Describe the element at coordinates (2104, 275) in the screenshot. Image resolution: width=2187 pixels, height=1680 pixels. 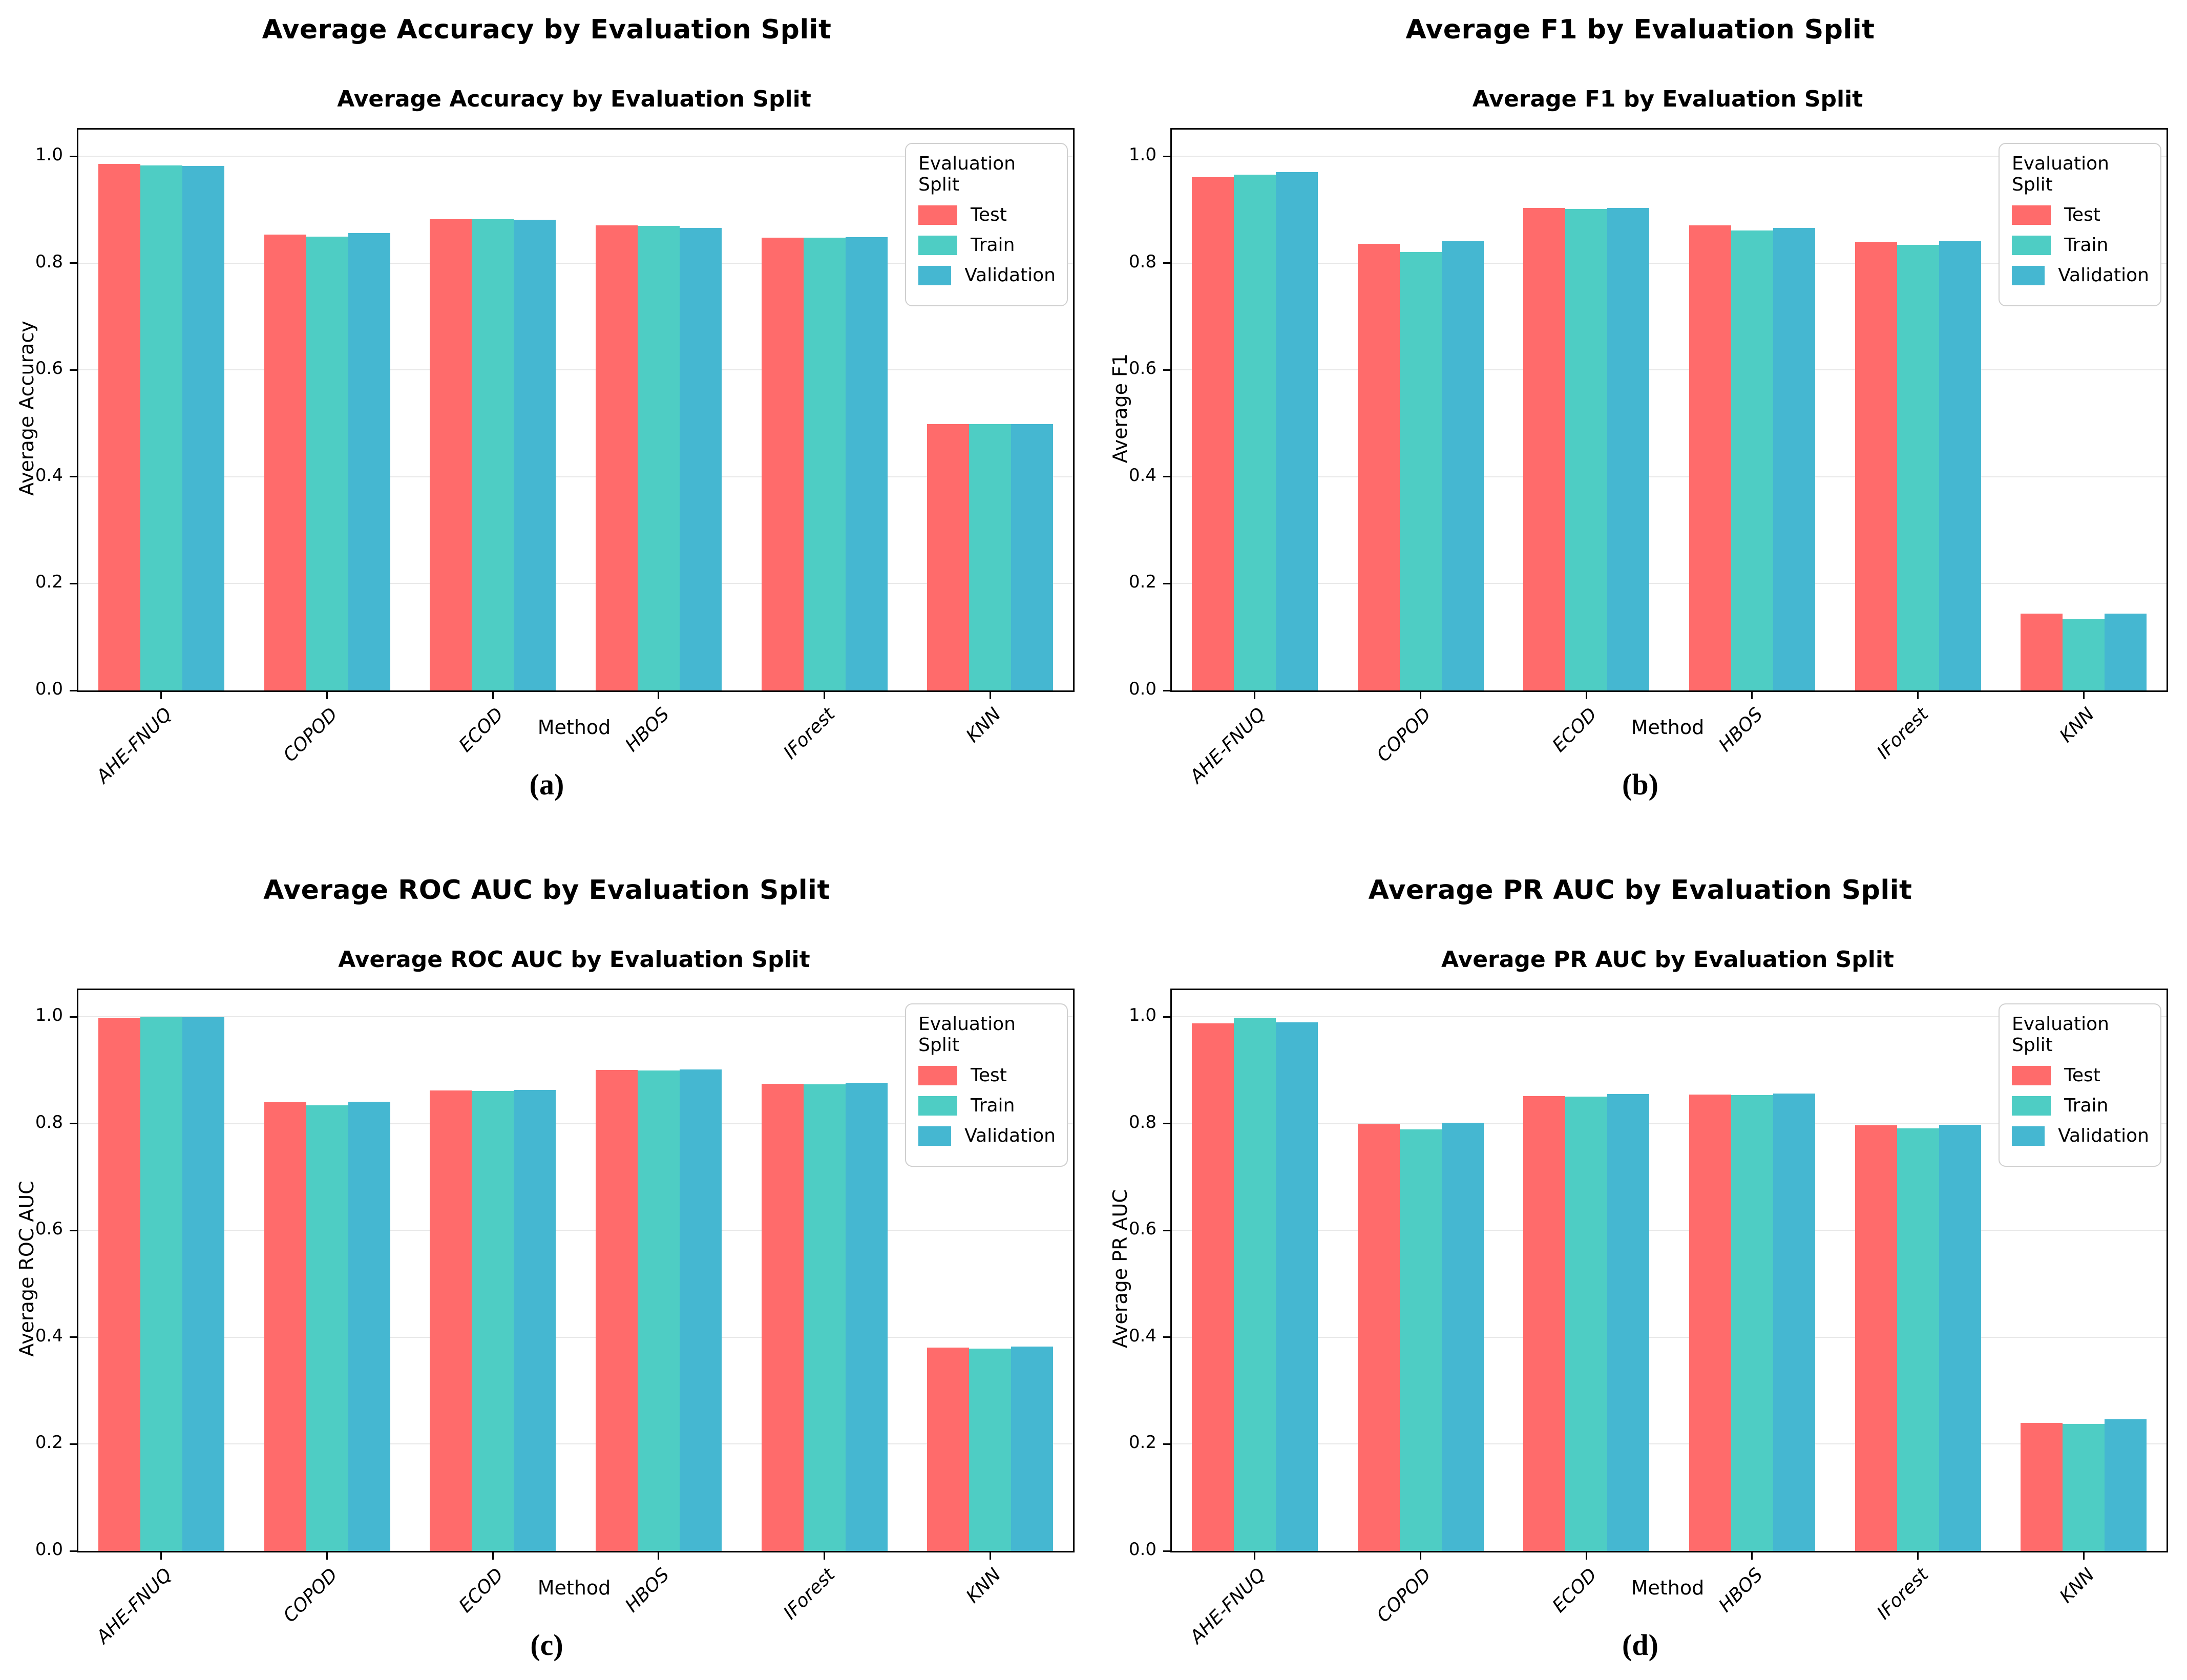
I see `legend-label-validation: Validation` at that location.